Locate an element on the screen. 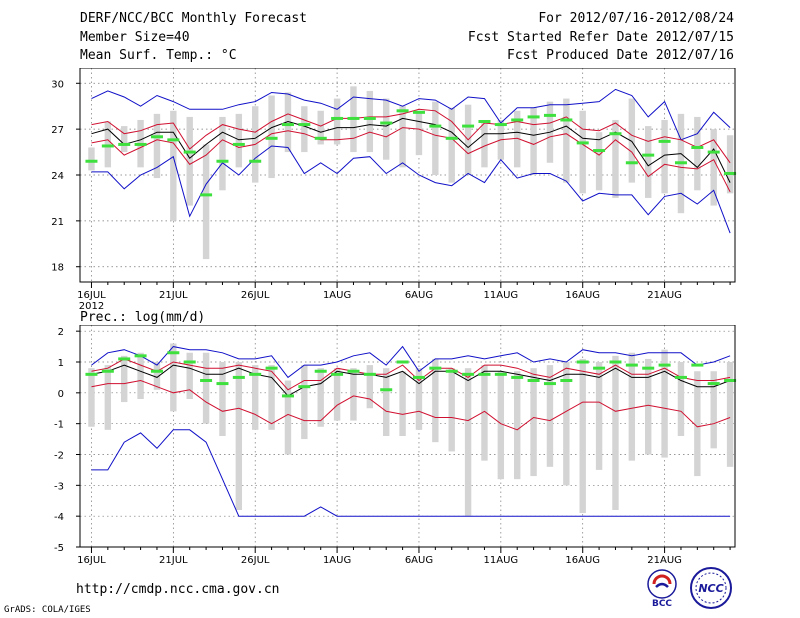 The width and height of the screenshot is (800, 618). x-tick-label: 16AUG is located at coordinates (582, 560).